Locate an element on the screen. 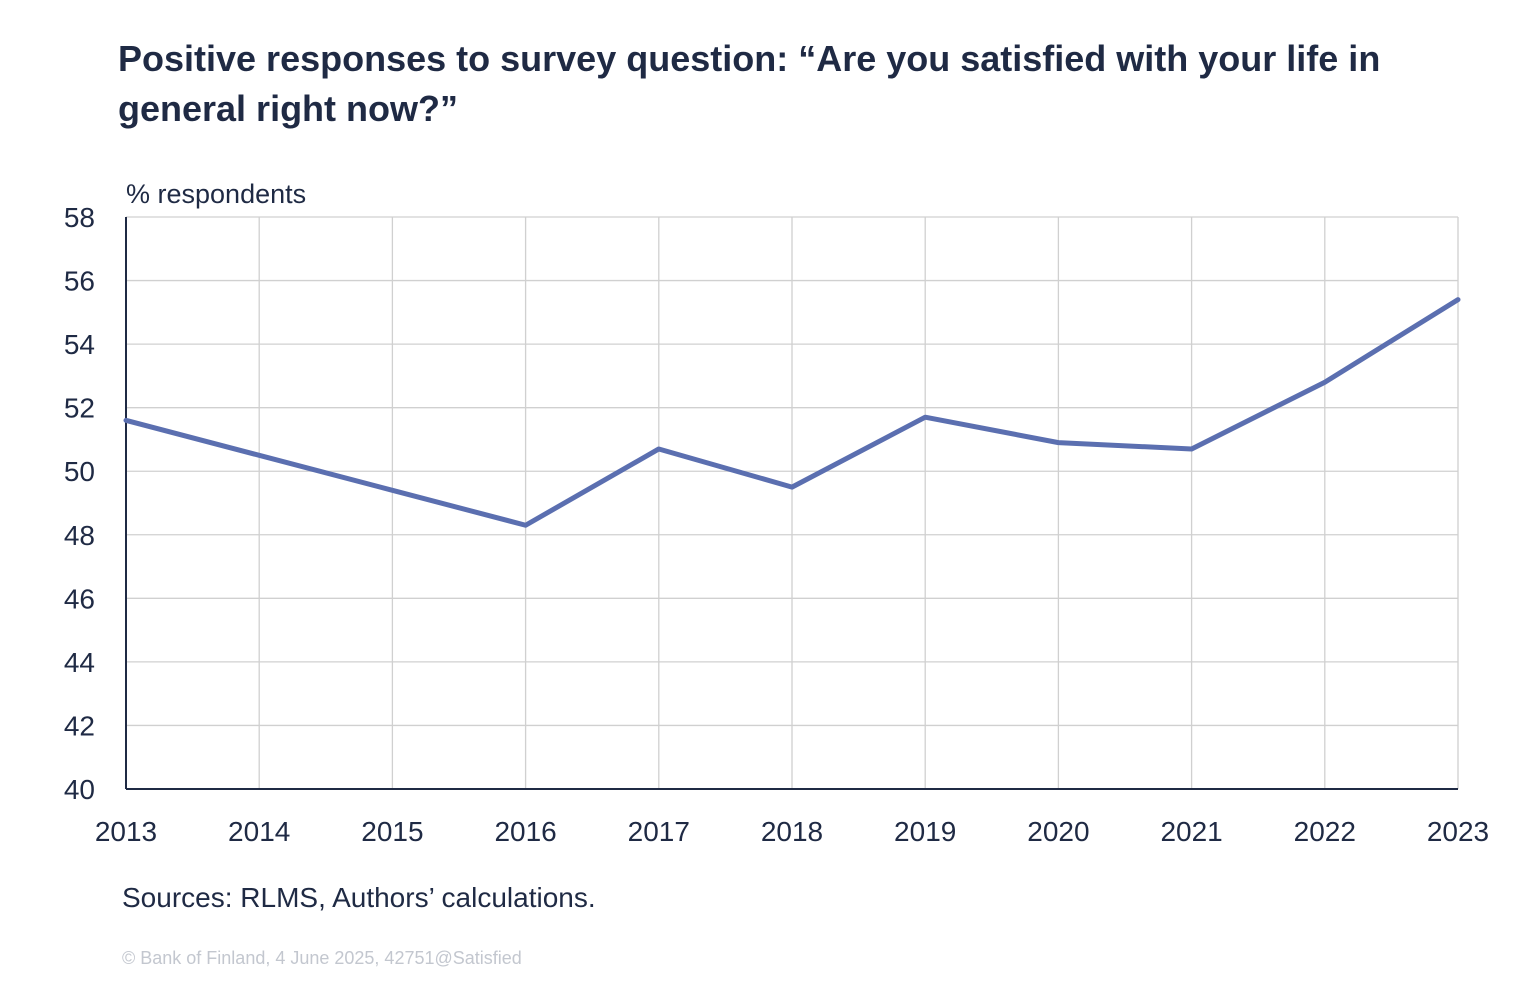 The image size is (1525, 996). y-tick-label: 42 is located at coordinates (79, 725).